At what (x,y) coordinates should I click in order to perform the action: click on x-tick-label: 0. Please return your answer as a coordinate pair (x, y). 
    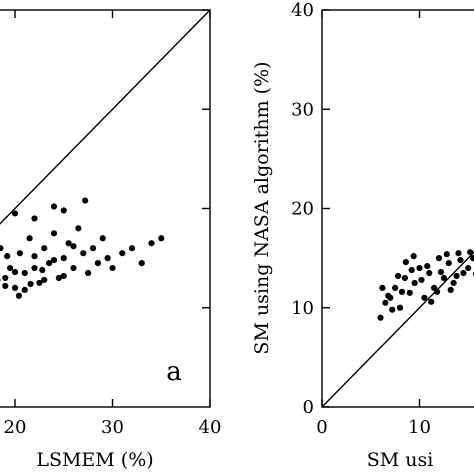
    Looking at the image, I should click on (321, 427).